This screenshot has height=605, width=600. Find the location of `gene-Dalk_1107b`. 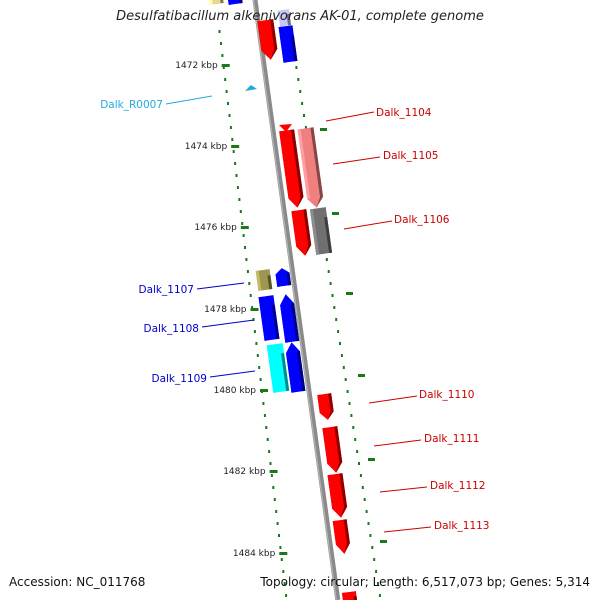

gene-Dalk_1107b is located at coordinates (283, 277).